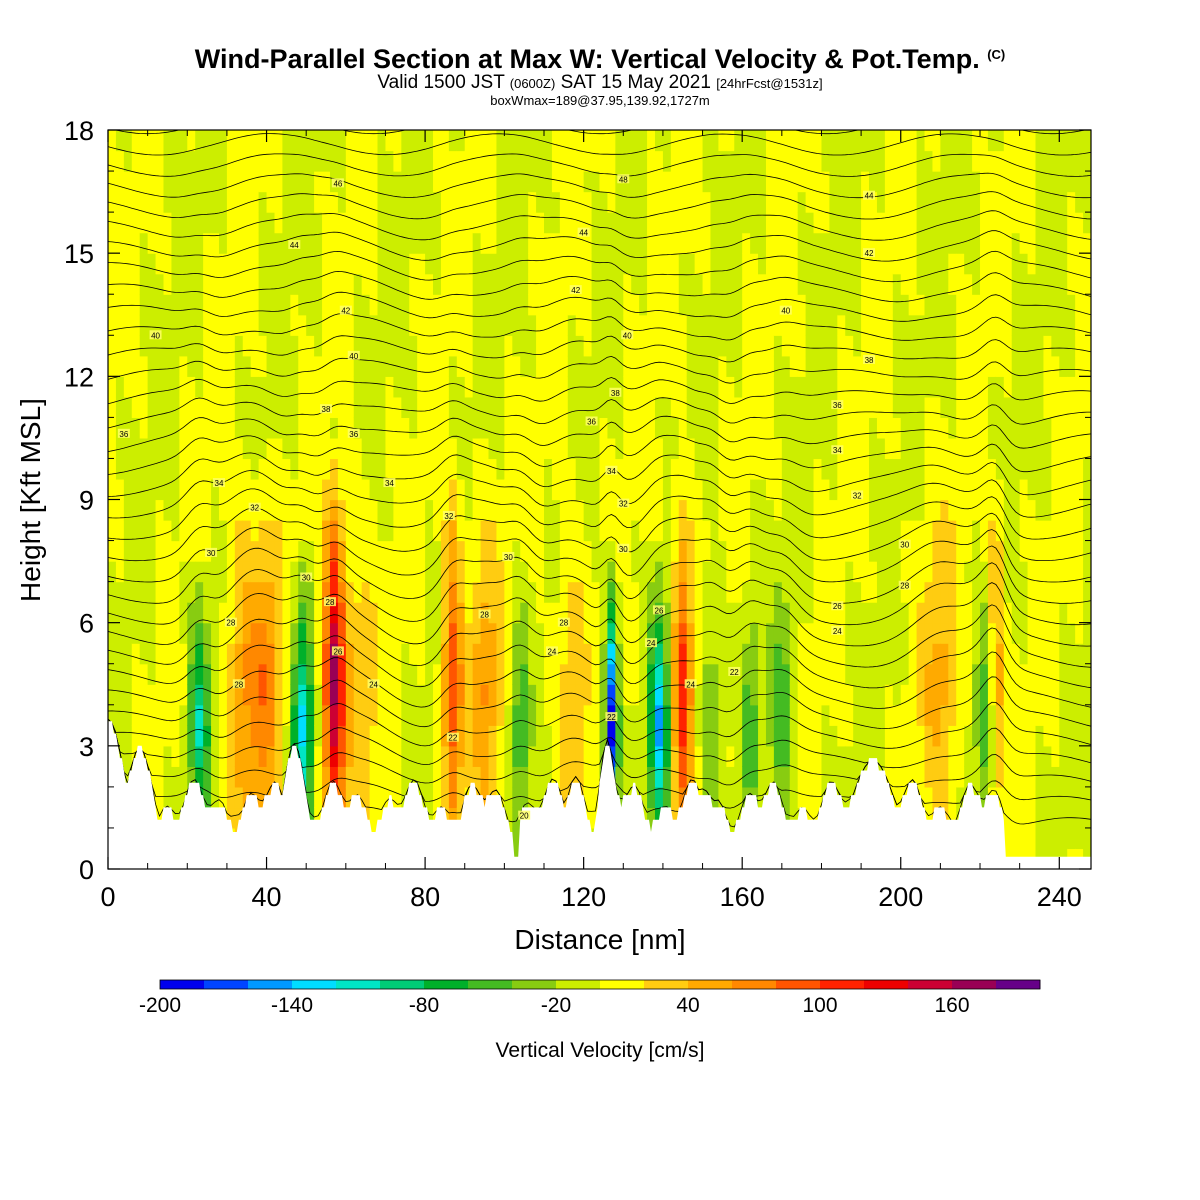 The height and width of the screenshot is (1200, 1200). Describe the element at coordinates (819, 1005) in the screenshot. I see `colorbar-tick-label: 100` at that location.